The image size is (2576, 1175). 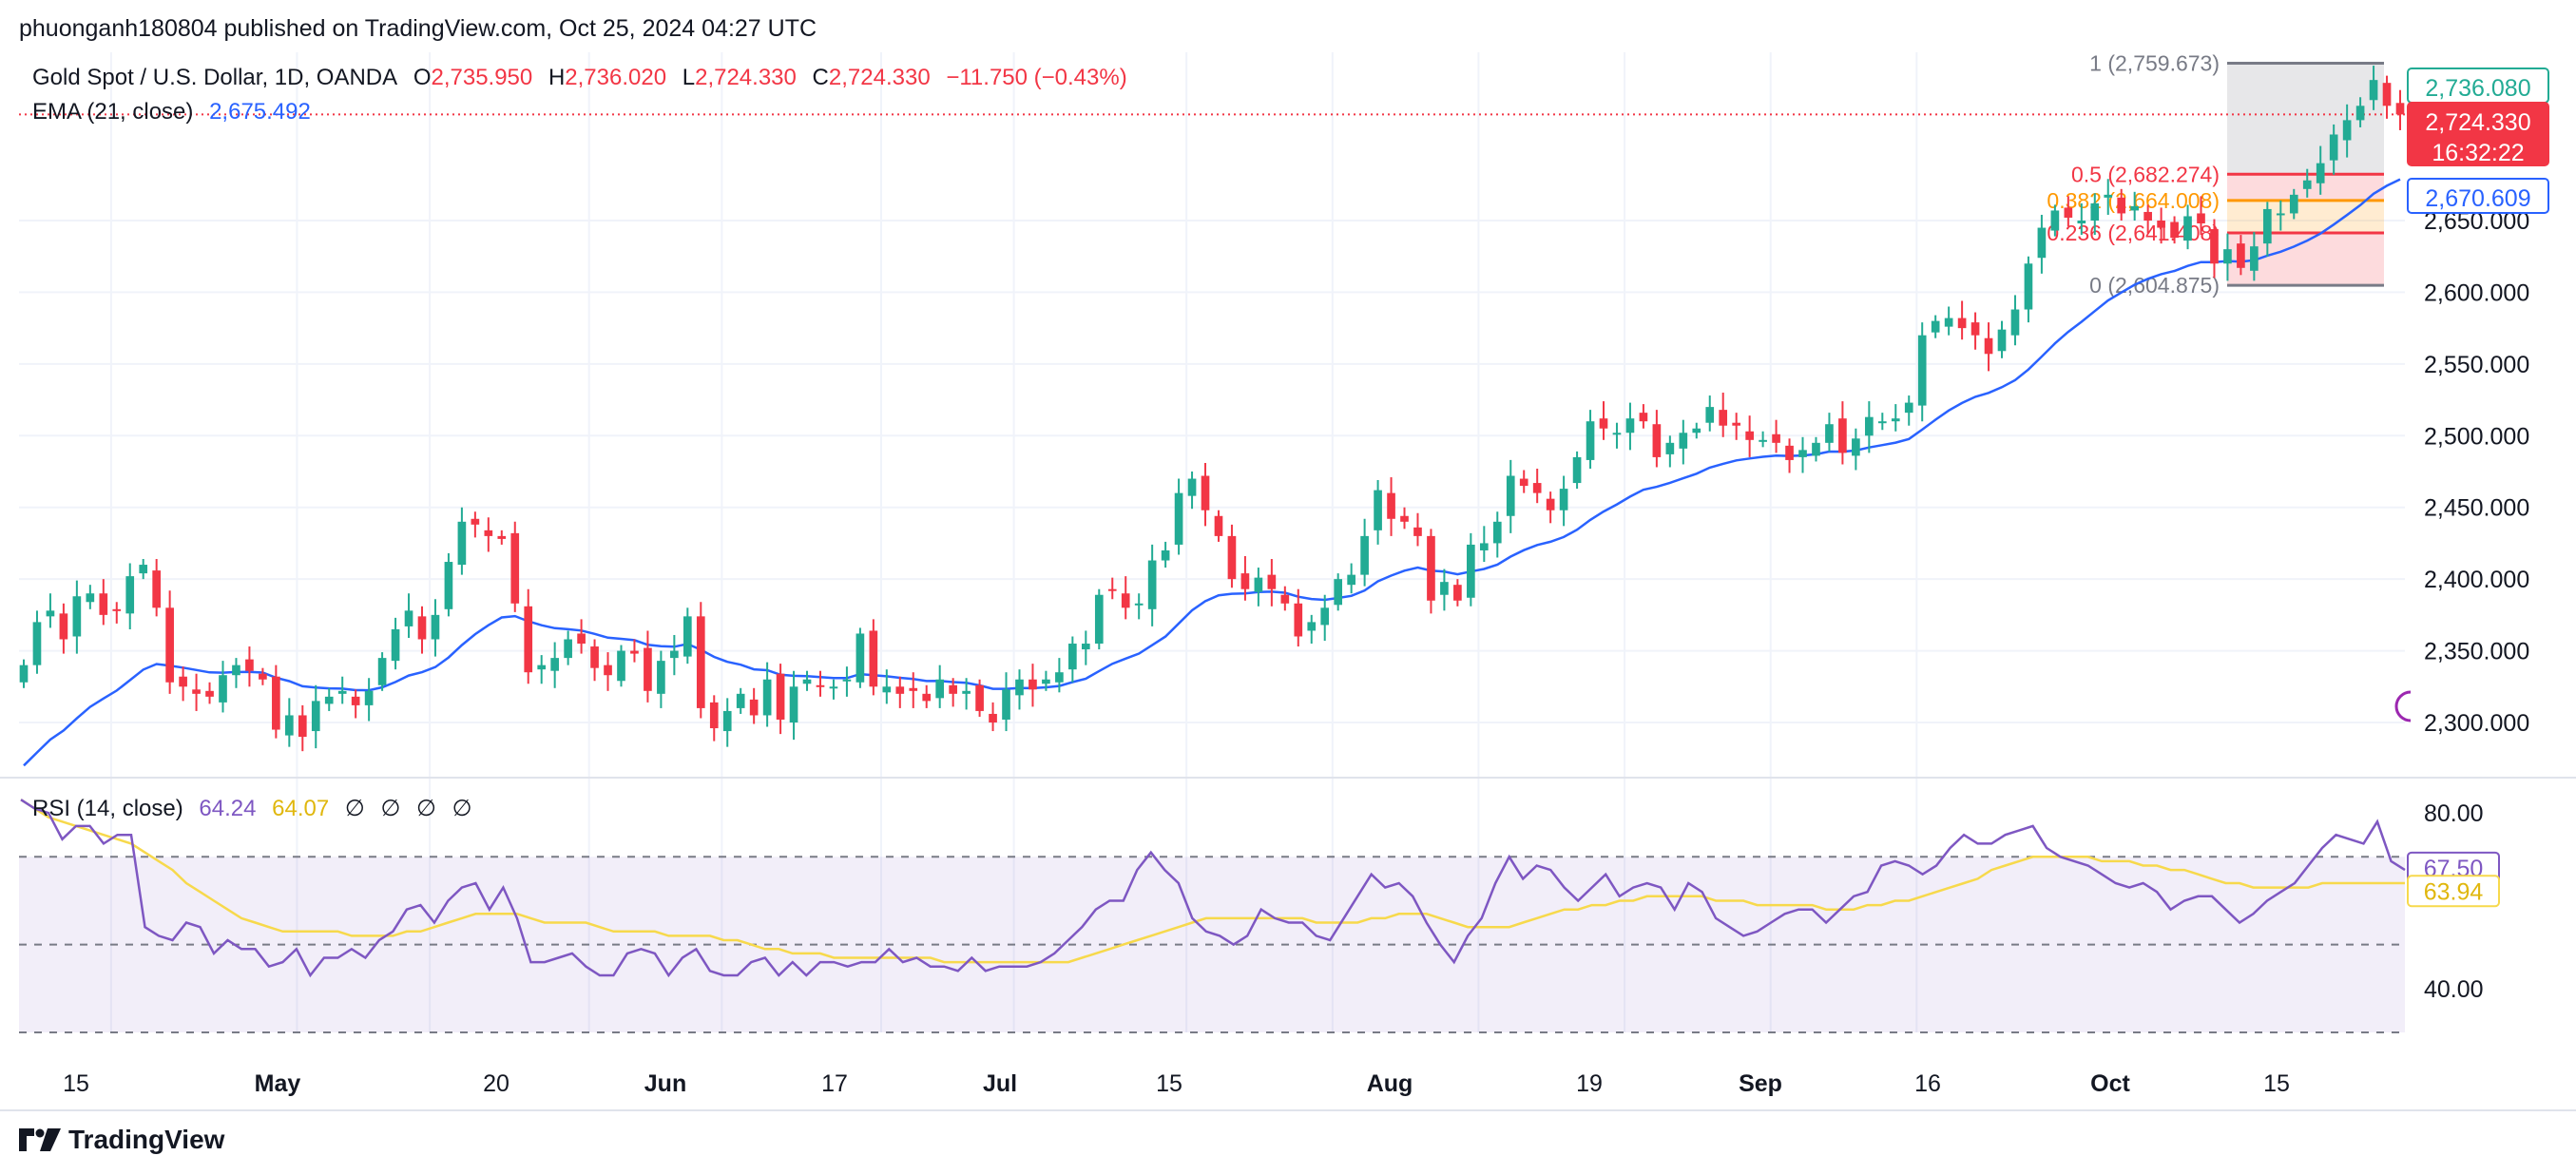 What do you see at coordinates (2478, 153) in the screenshot?
I see `last-price-label-countdown: 16:32:22` at bounding box center [2478, 153].